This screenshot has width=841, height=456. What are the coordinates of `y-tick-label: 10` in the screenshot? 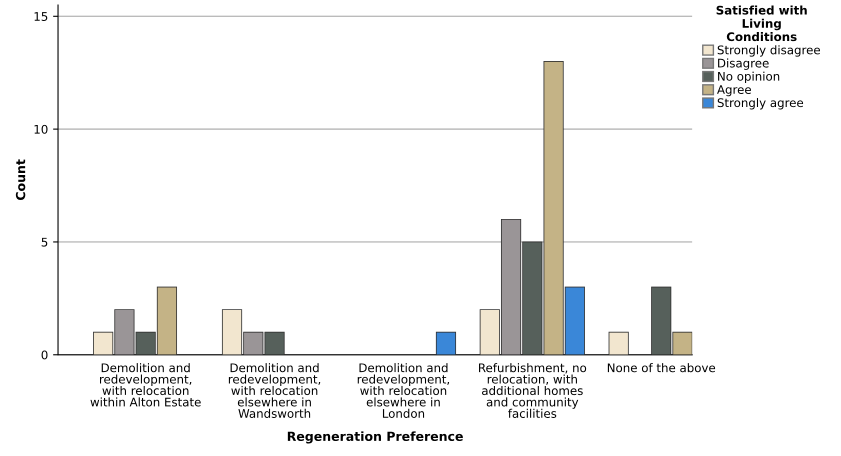 It's located at (41, 129).